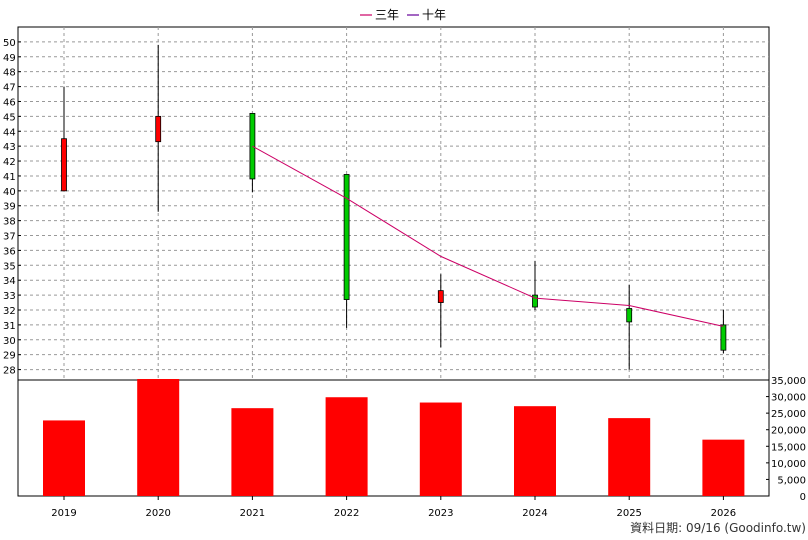 This screenshot has width=808, height=540. Describe the element at coordinates (252, 513) in the screenshot. I see `x-tick-label: 2021` at that location.